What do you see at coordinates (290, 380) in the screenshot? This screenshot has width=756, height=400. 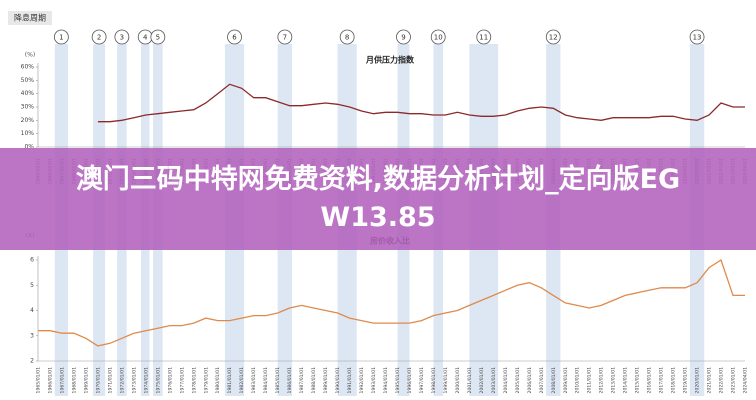 I see `x-tick-label: 1986/01/01` at bounding box center [290, 380].